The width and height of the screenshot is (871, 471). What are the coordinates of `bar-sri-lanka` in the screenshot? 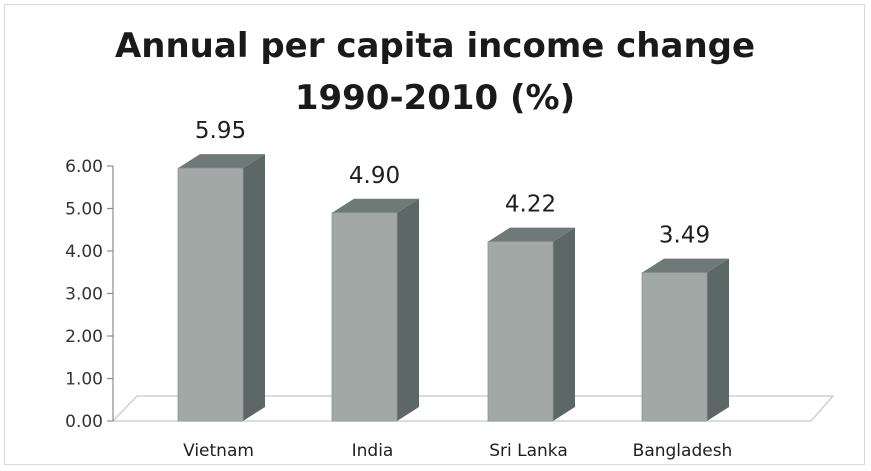 It's located at (531, 324).